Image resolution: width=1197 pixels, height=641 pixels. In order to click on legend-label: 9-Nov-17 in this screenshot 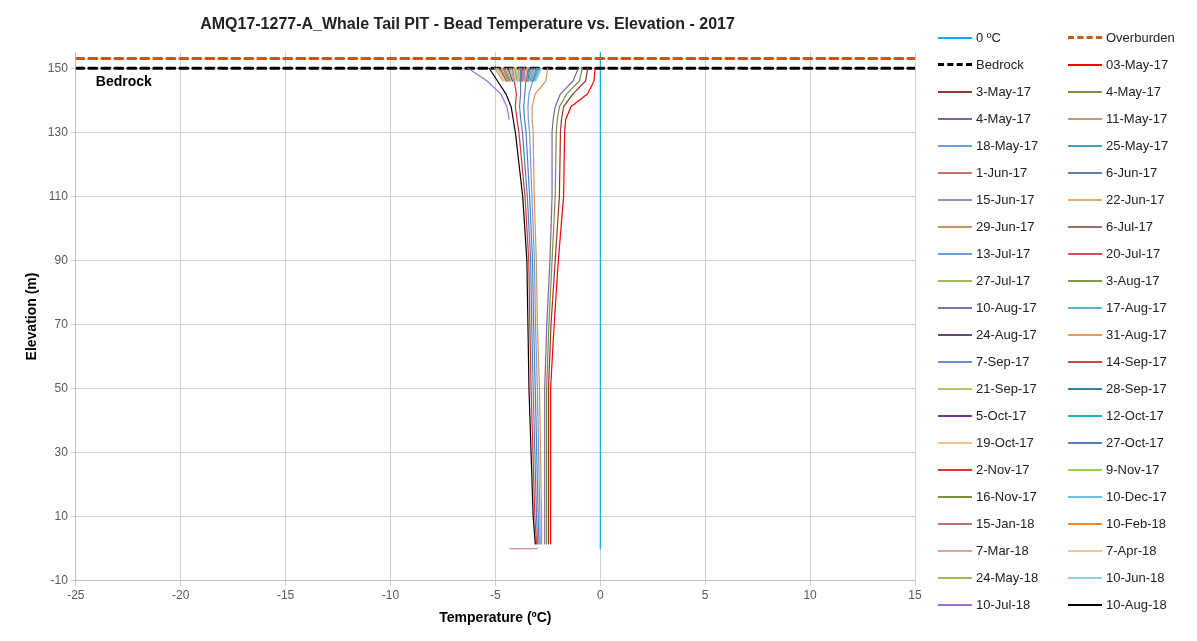, I will do `click(1133, 469)`.